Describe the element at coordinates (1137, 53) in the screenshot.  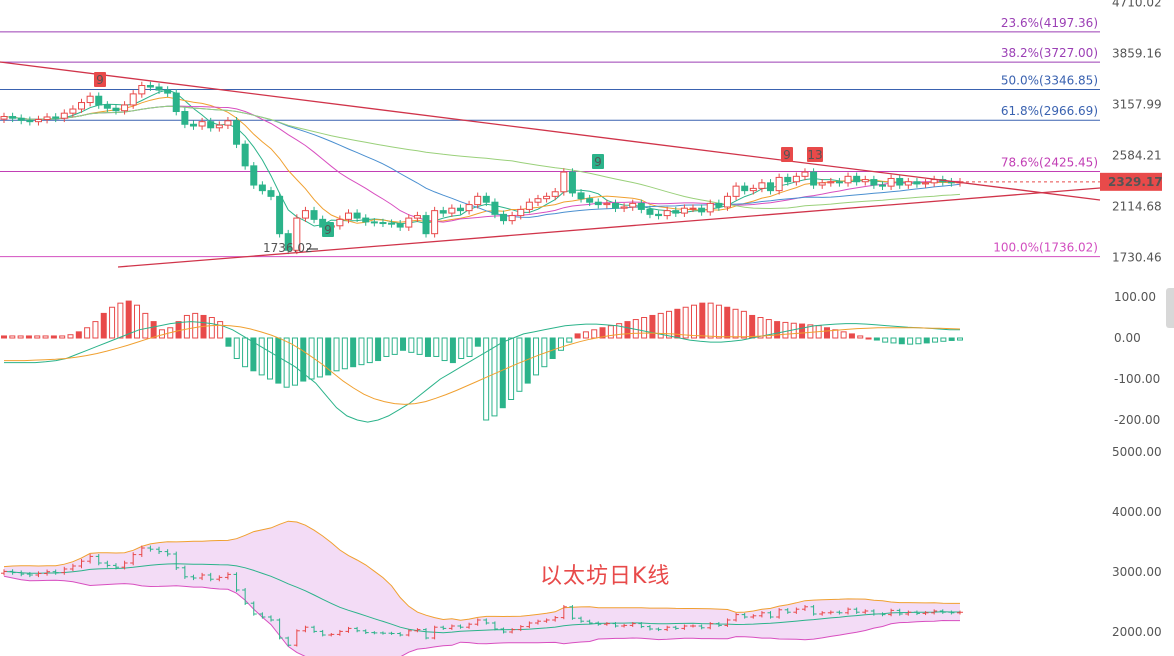
I see `price-axis-label: 3859.16` at that location.